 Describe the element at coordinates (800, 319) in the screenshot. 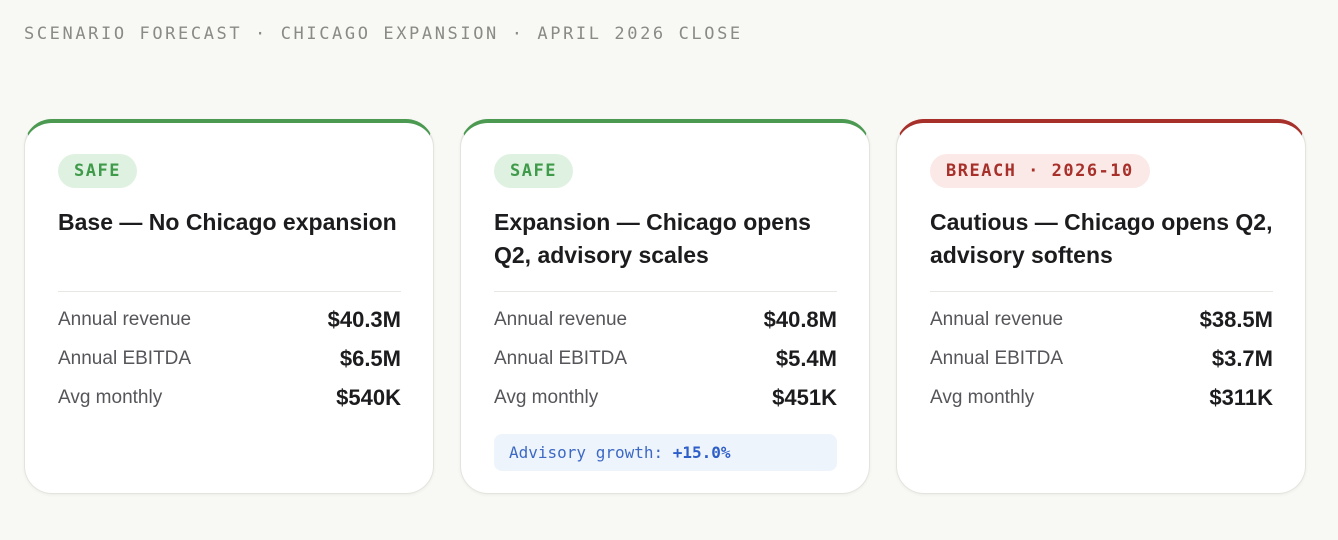

I see `metric-value: $40.8M` at that location.